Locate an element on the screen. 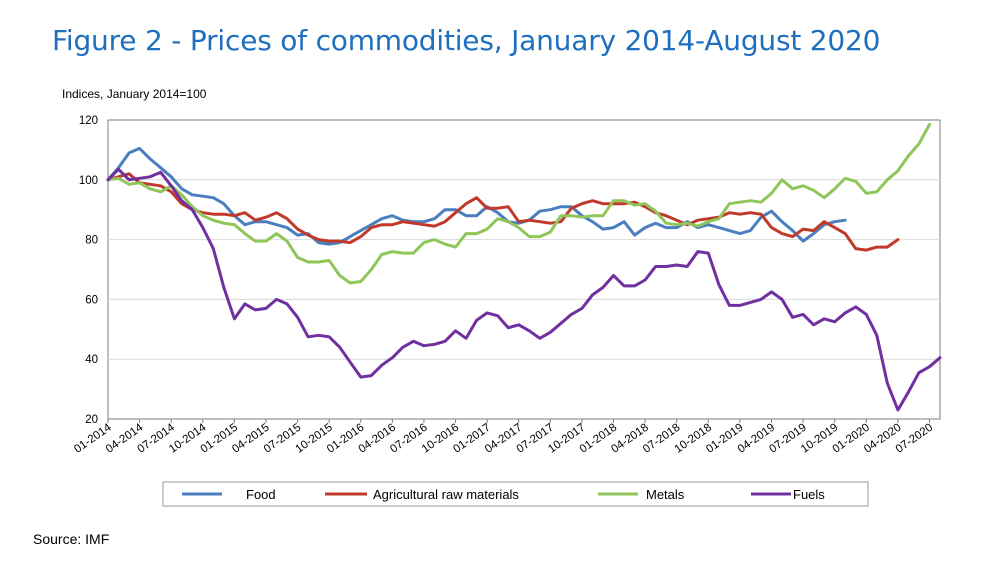 This screenshot has height=564, width=1002. y-tick-label: 40 is located at coordinates (91, 360).